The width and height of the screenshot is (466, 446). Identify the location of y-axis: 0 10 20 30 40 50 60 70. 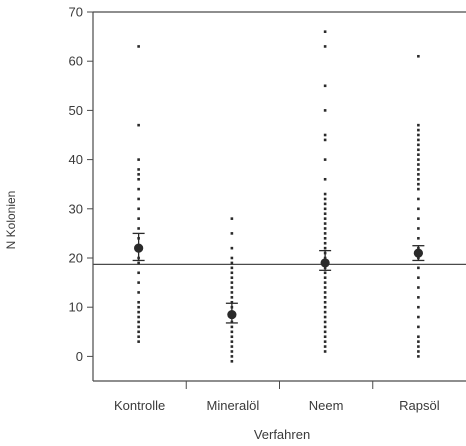
(81, 193).